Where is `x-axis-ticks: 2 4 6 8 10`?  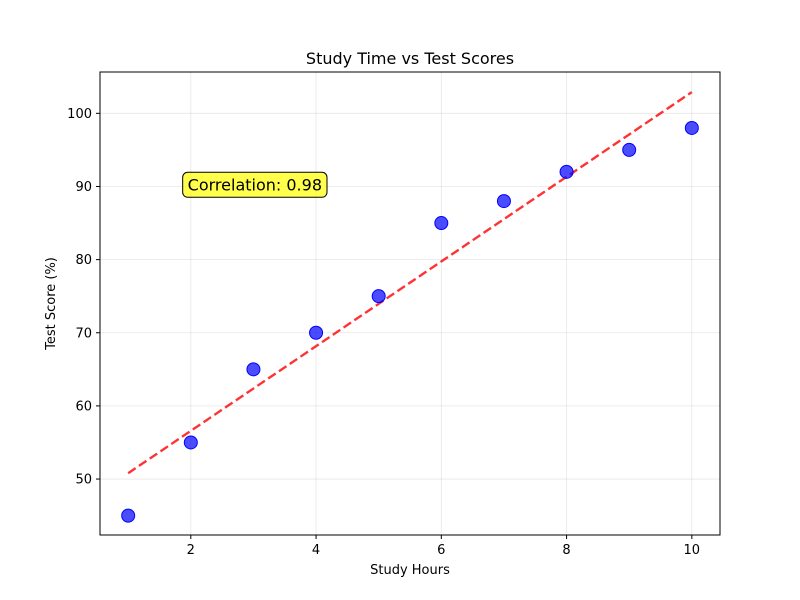
x-axis-ticks: 2 4 6 8 10 is located at coordinates (443, 546).